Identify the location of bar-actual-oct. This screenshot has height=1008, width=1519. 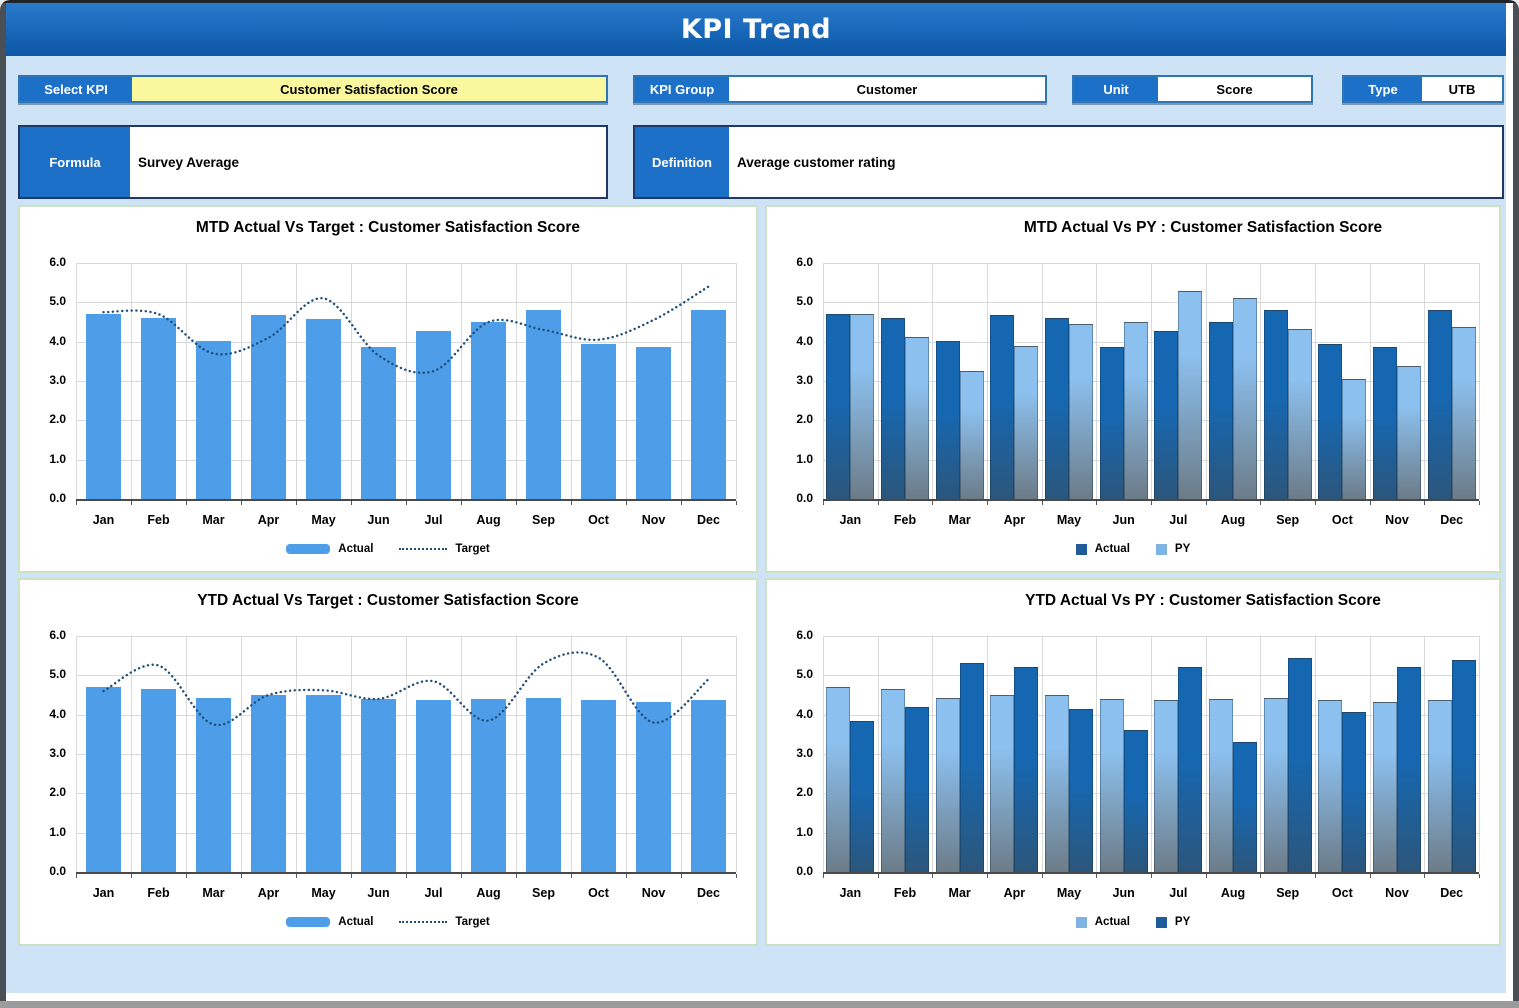
(598, 786).